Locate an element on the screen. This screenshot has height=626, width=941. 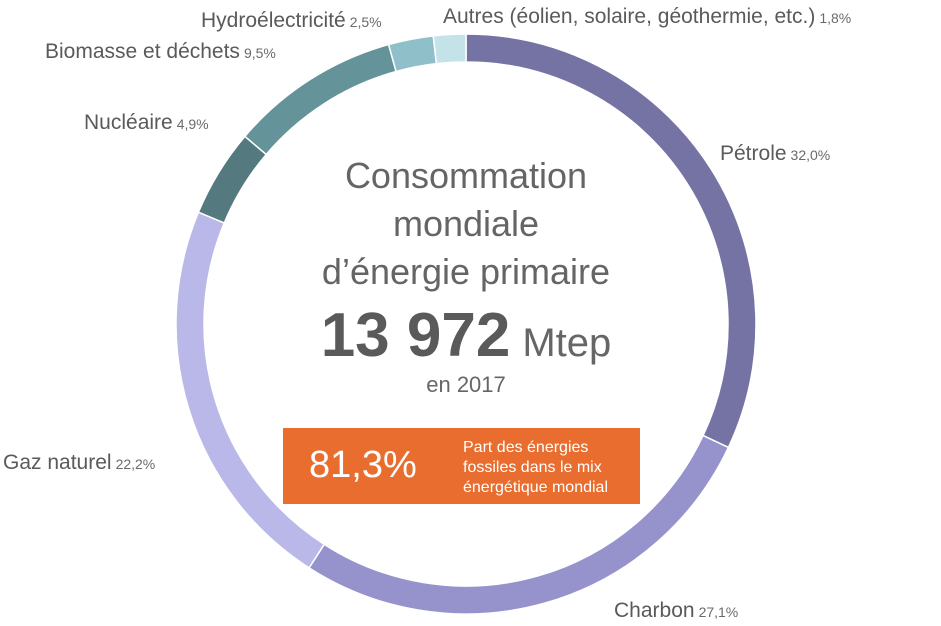
label-charbon: Charbon 27,1% is located at coordinates (676, 610).